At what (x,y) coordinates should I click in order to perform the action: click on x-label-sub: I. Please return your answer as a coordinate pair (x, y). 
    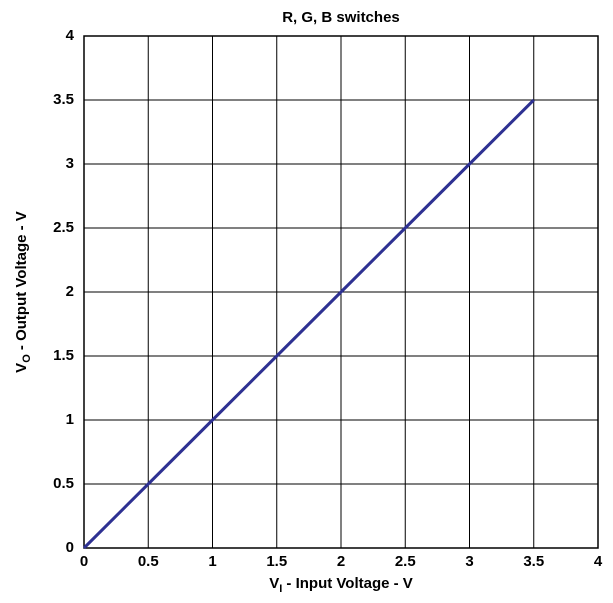
    Looking at the image, I should click on (280, 589).